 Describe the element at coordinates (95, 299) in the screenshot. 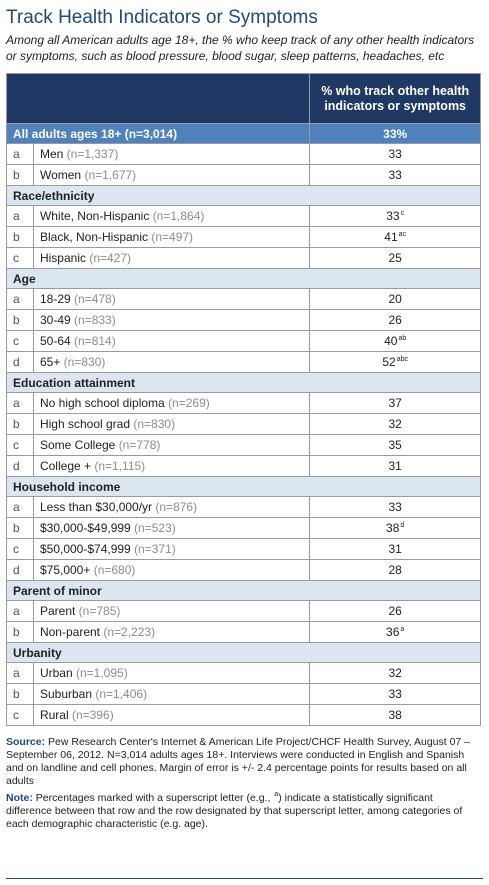

I see `row-sample-size: (n=478)` at that location.